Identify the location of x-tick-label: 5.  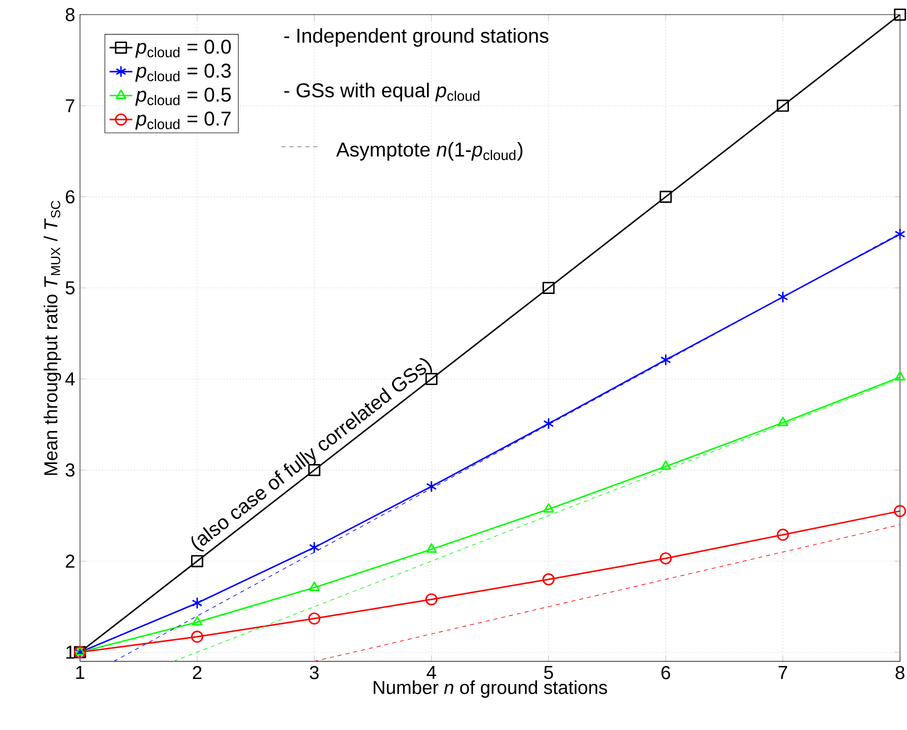
(548, 673).